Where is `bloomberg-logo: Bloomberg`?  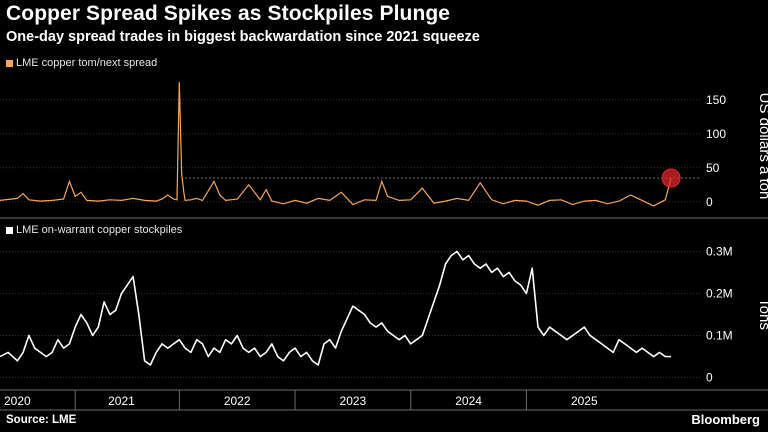
bloomberg-logo: Bloomberg is located at coordinates (725, 419).